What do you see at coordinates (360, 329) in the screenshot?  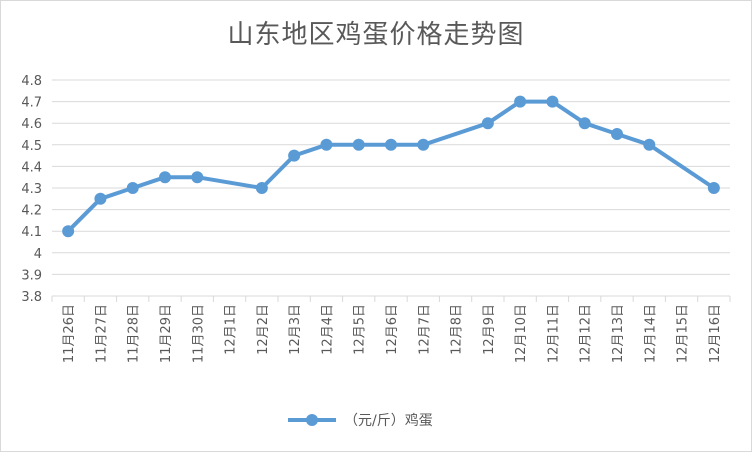 I see `x-tick-label: 12月5日` at bounding box center [360, 329].